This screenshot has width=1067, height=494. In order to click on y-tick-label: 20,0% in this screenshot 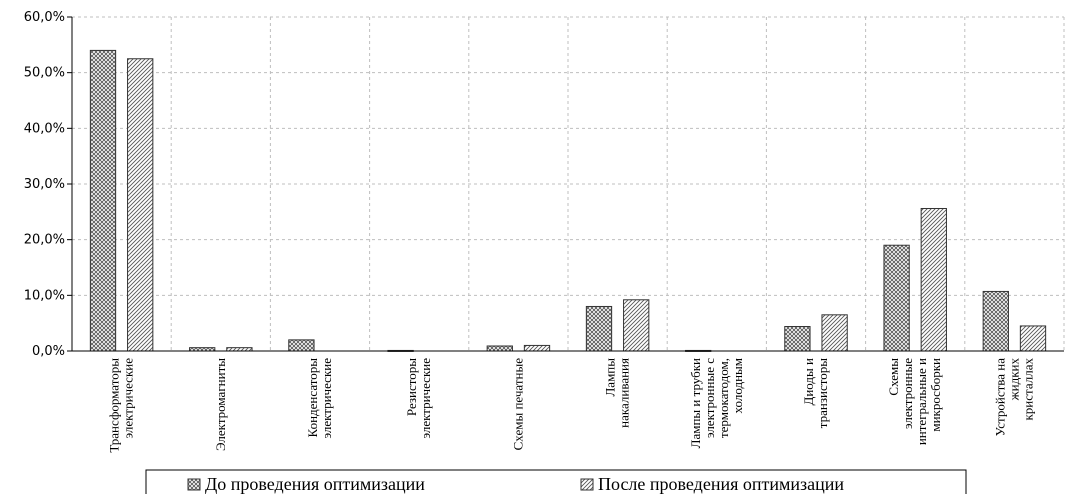, I will do `click(44, 240)`.